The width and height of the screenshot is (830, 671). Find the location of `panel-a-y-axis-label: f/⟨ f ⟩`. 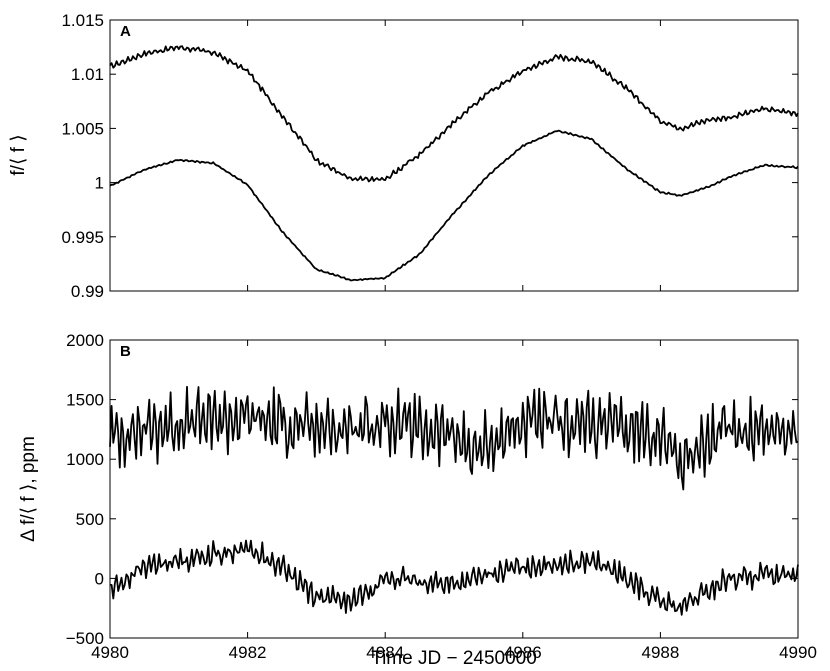

panel-a-y-axis-label: f/⟨ f ⟩ is located at coordinates (18, 154).